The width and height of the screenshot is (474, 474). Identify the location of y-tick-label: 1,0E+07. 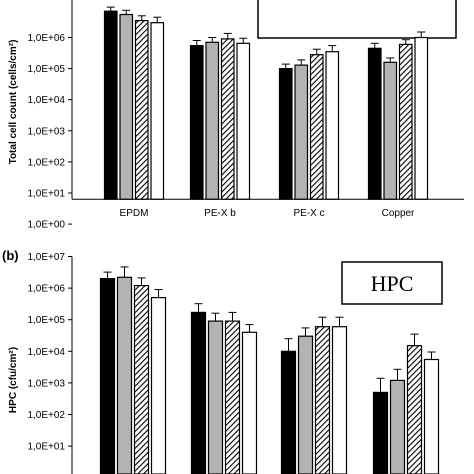
(46, 257).